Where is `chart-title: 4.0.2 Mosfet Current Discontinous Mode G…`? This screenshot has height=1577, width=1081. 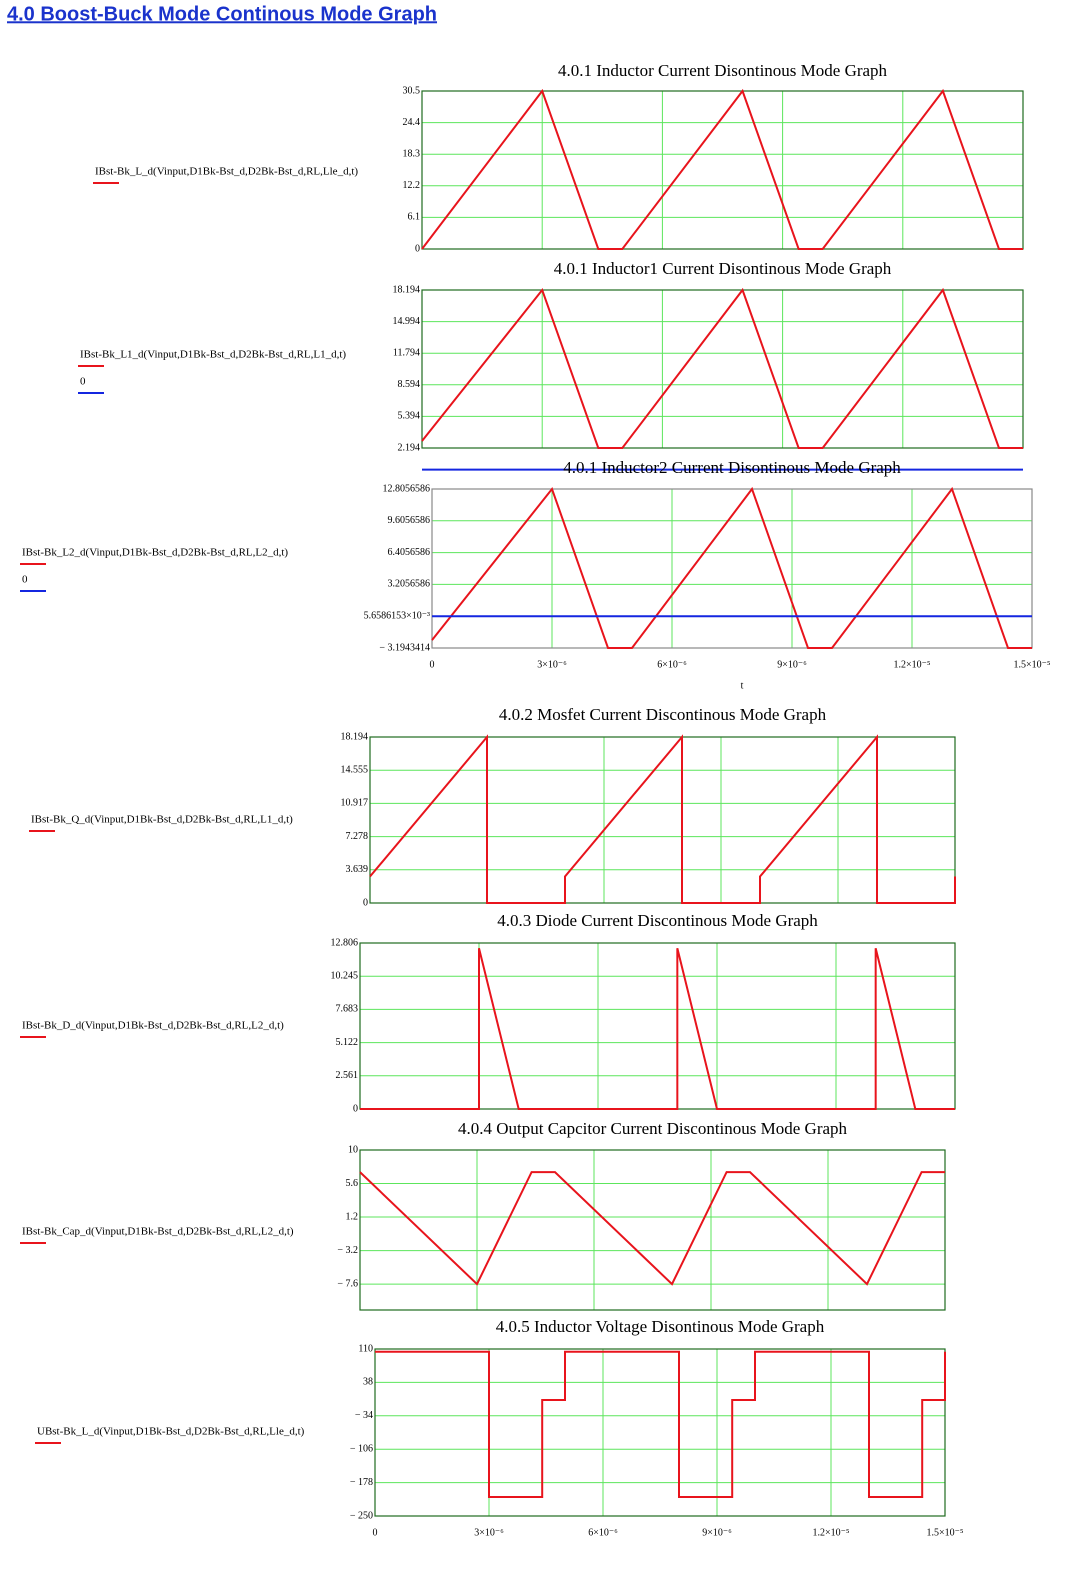
chart-title: 4.0.2 Mosfet Current Discontinous Mode G… is located at coordinates (663, 714).